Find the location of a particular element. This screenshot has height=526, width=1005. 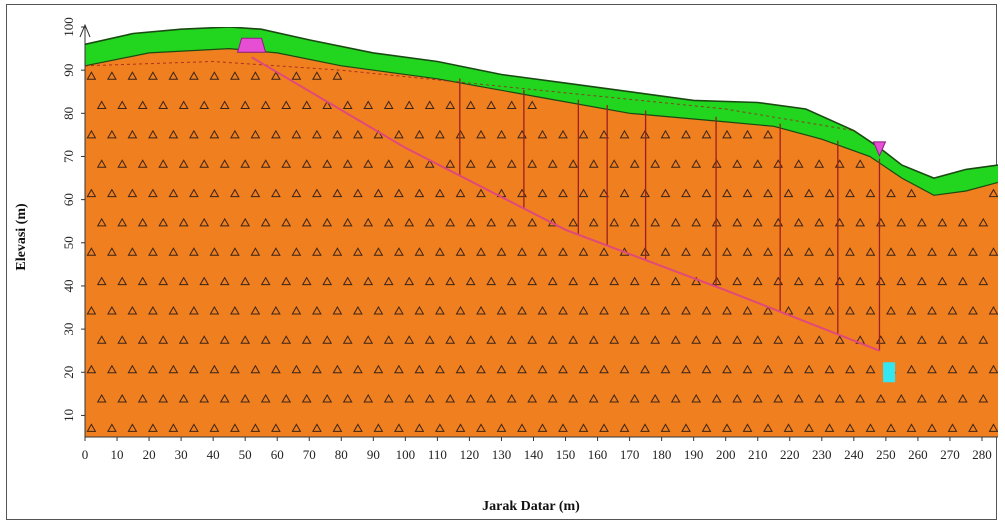

x-tick-label: 210 is located at coordinates (758, 454).